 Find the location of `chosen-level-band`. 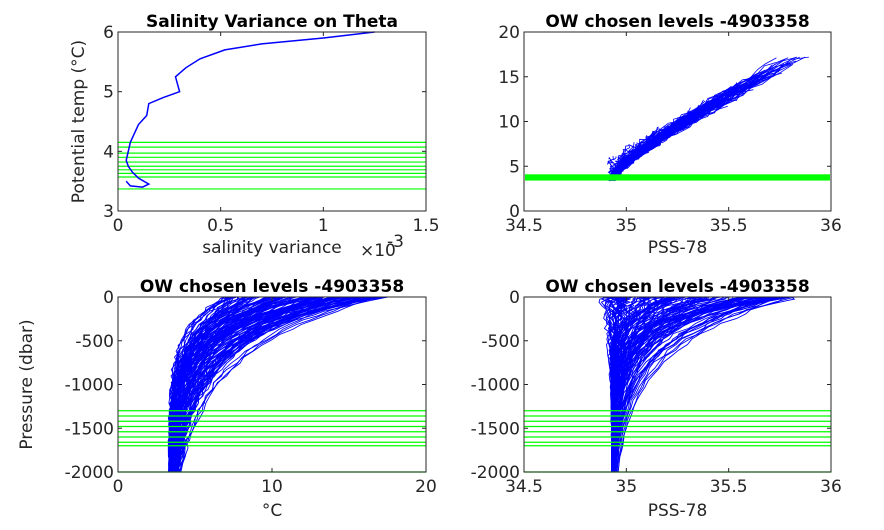

chosen-level-band is located at coordinates (677, 177).